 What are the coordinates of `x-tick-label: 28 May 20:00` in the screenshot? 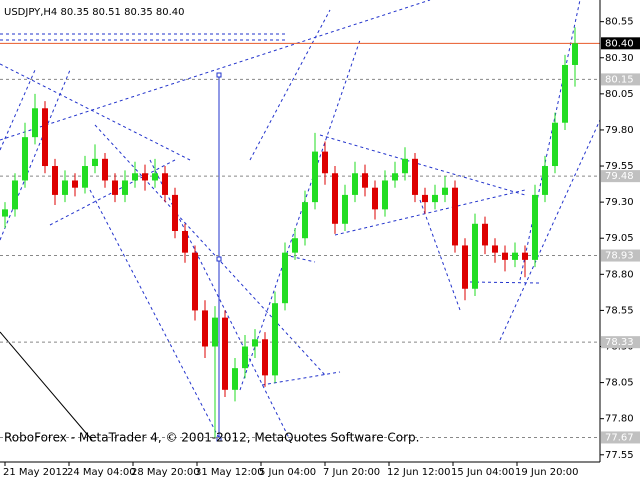 It's located at (165, 472).